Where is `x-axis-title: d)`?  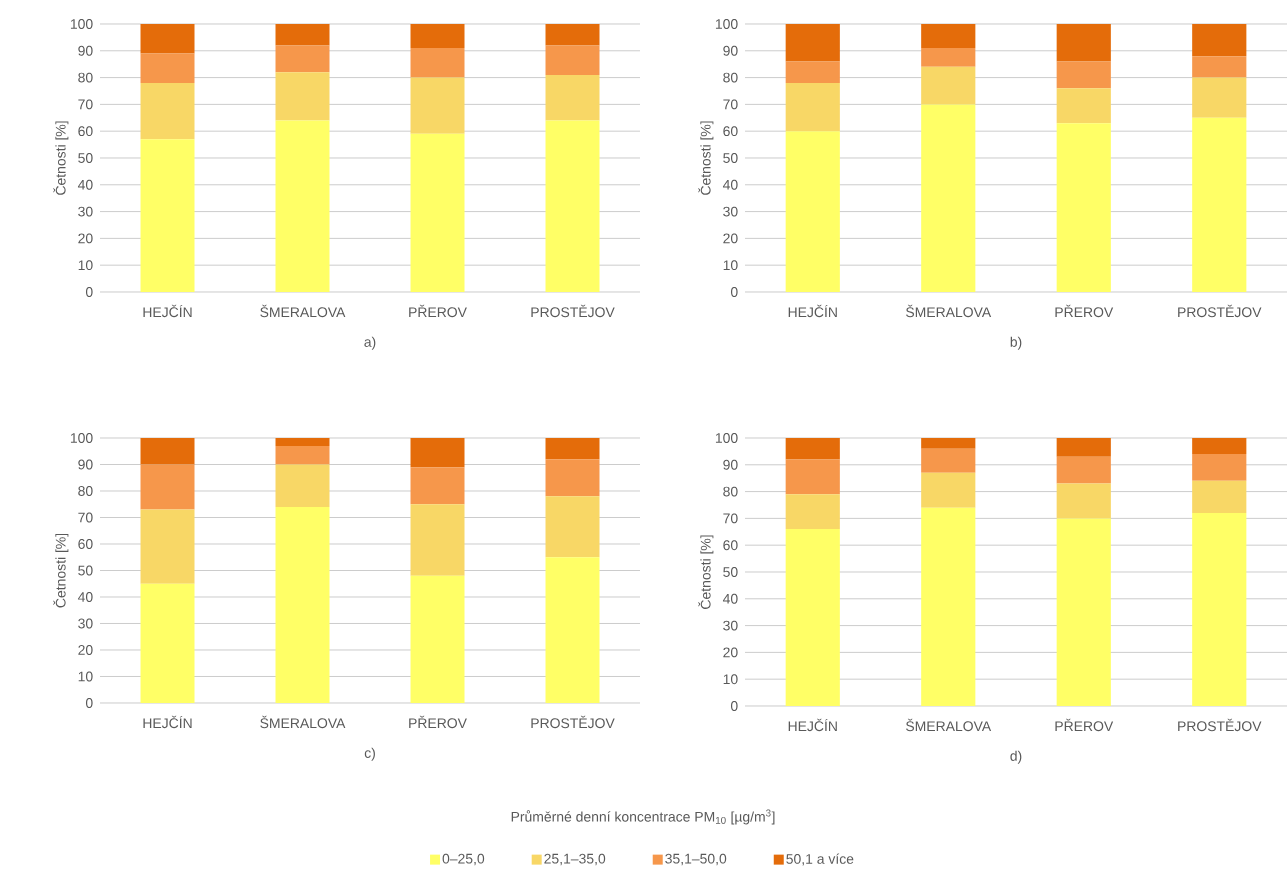
x-axis-title: d) is located at coordinates (1016, 757).